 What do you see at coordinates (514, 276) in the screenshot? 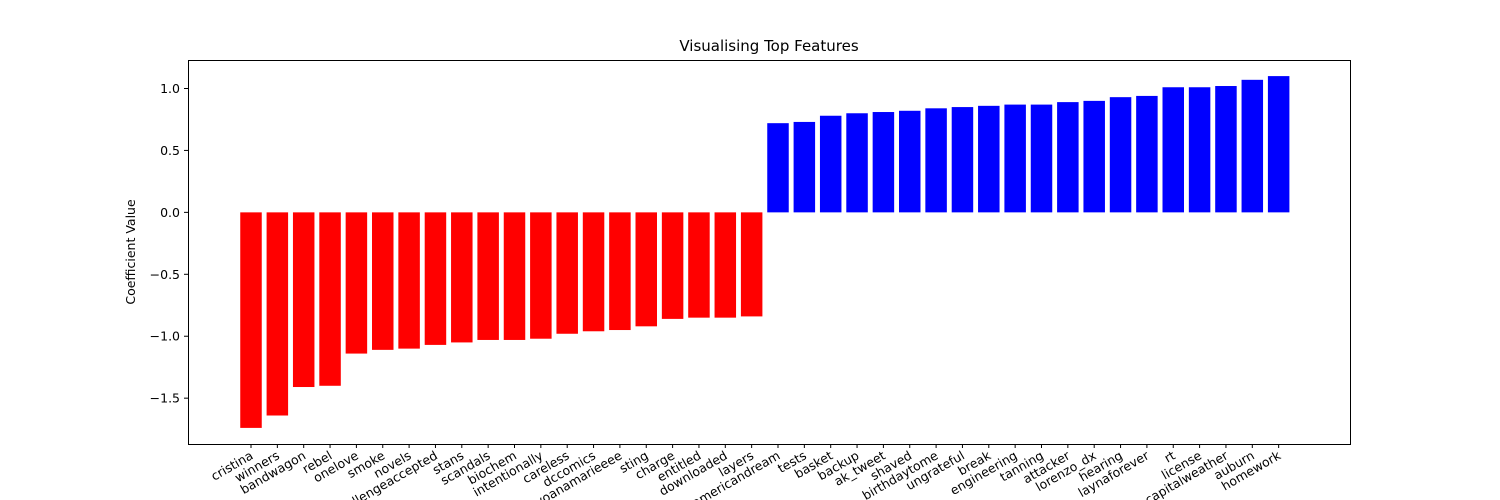
I see `bar-biochem` at bounding box center [514, 276].